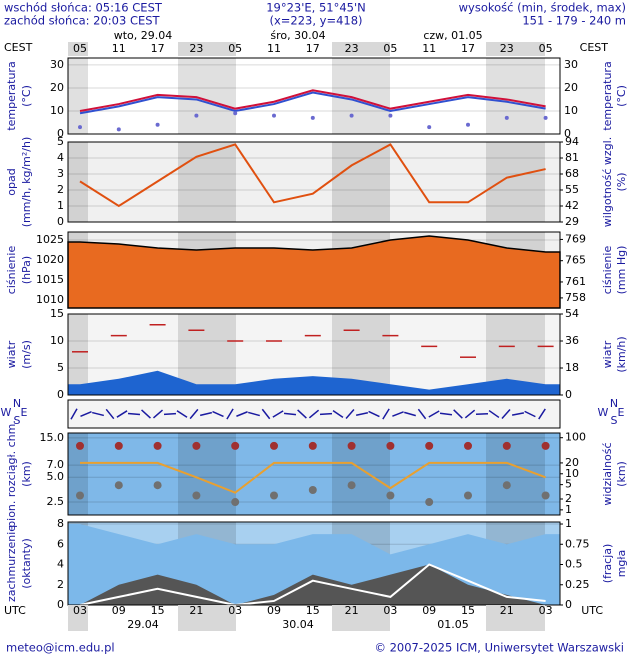 Image resolution: width=630 pixels, height=660 pixels. What do you see at coordinates (56, 476) in the screenshot?
I see `y-tick-label: 5.0` at bounding box center [56, 476].